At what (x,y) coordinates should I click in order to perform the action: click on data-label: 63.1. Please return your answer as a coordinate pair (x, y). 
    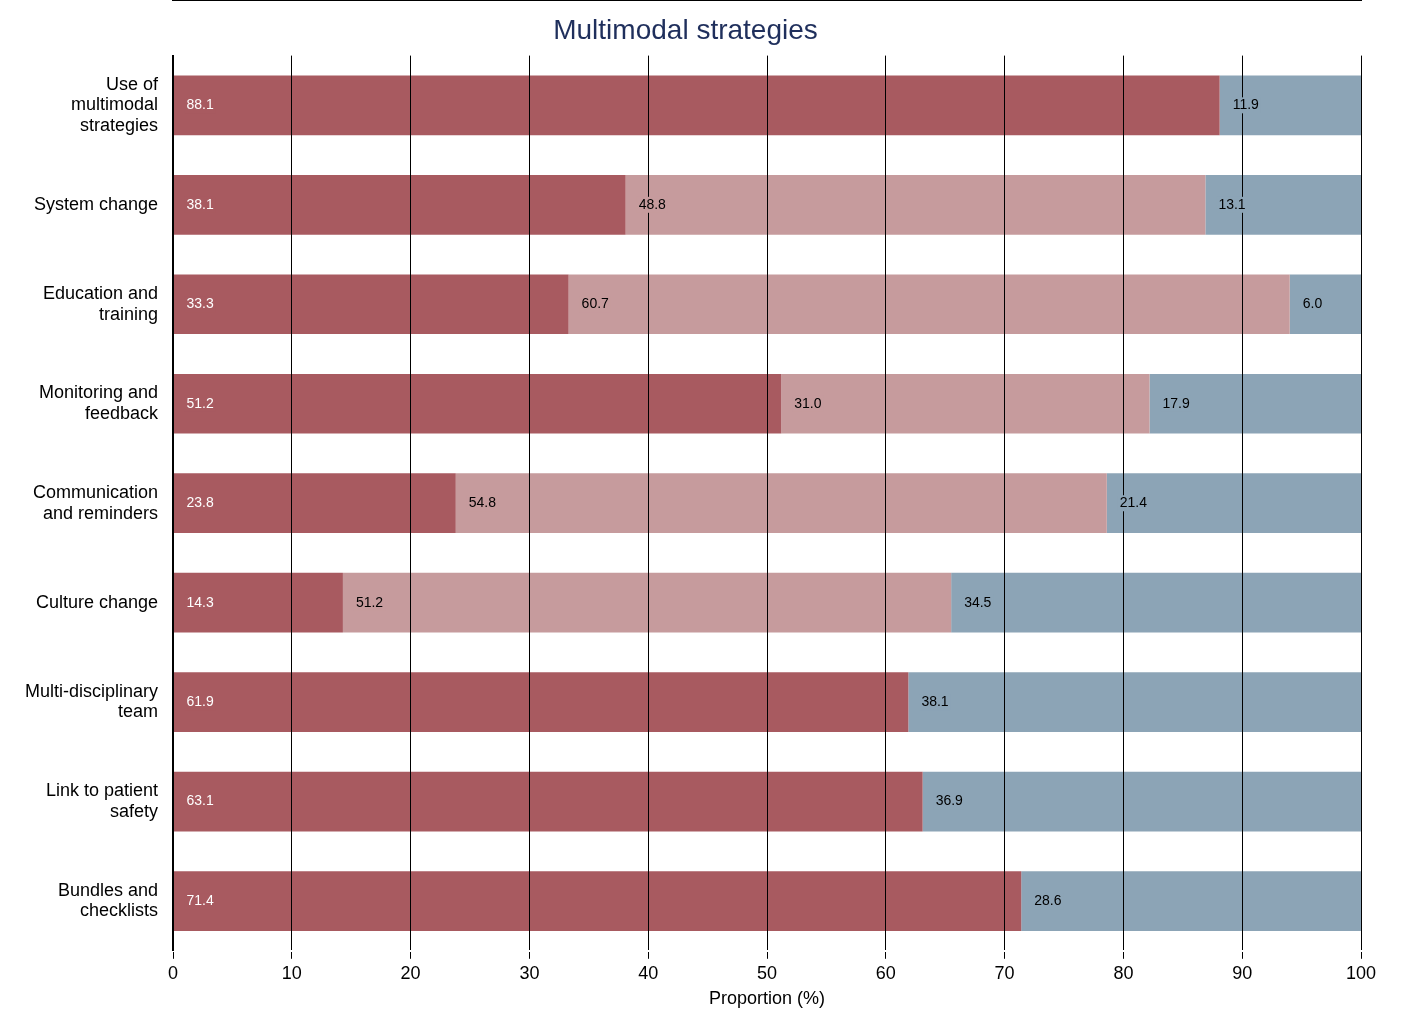
    Looking at the image, I should click on (200, 800).